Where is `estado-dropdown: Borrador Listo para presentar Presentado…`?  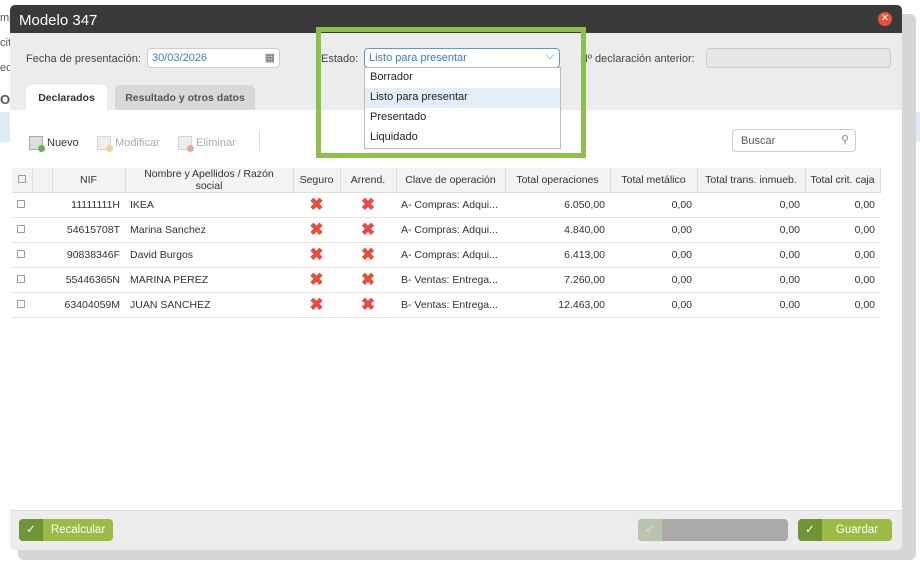 estado-dropdown: Borrador Listo para presentar Presentado… is located at coordinates (462, 108).